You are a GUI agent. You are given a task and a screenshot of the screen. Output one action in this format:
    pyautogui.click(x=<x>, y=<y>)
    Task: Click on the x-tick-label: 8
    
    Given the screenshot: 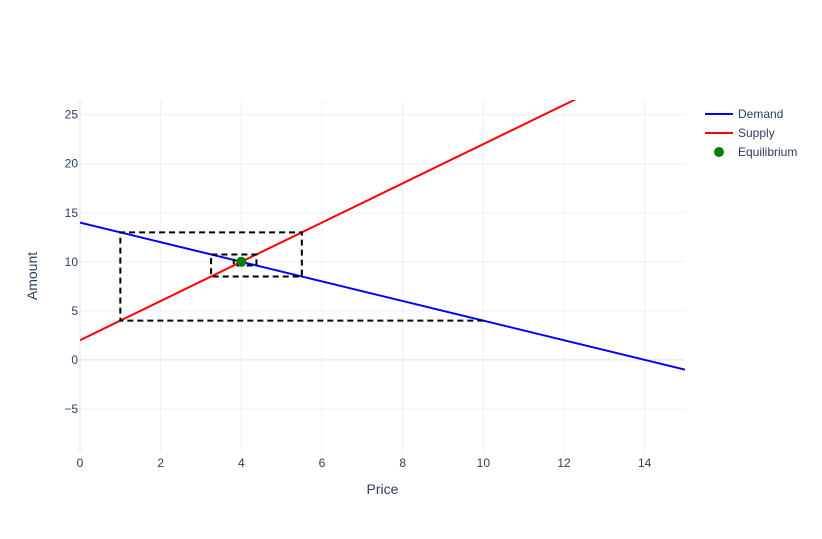 What is the action you would take?
    pyautogui.click(x=402, y=463)
    